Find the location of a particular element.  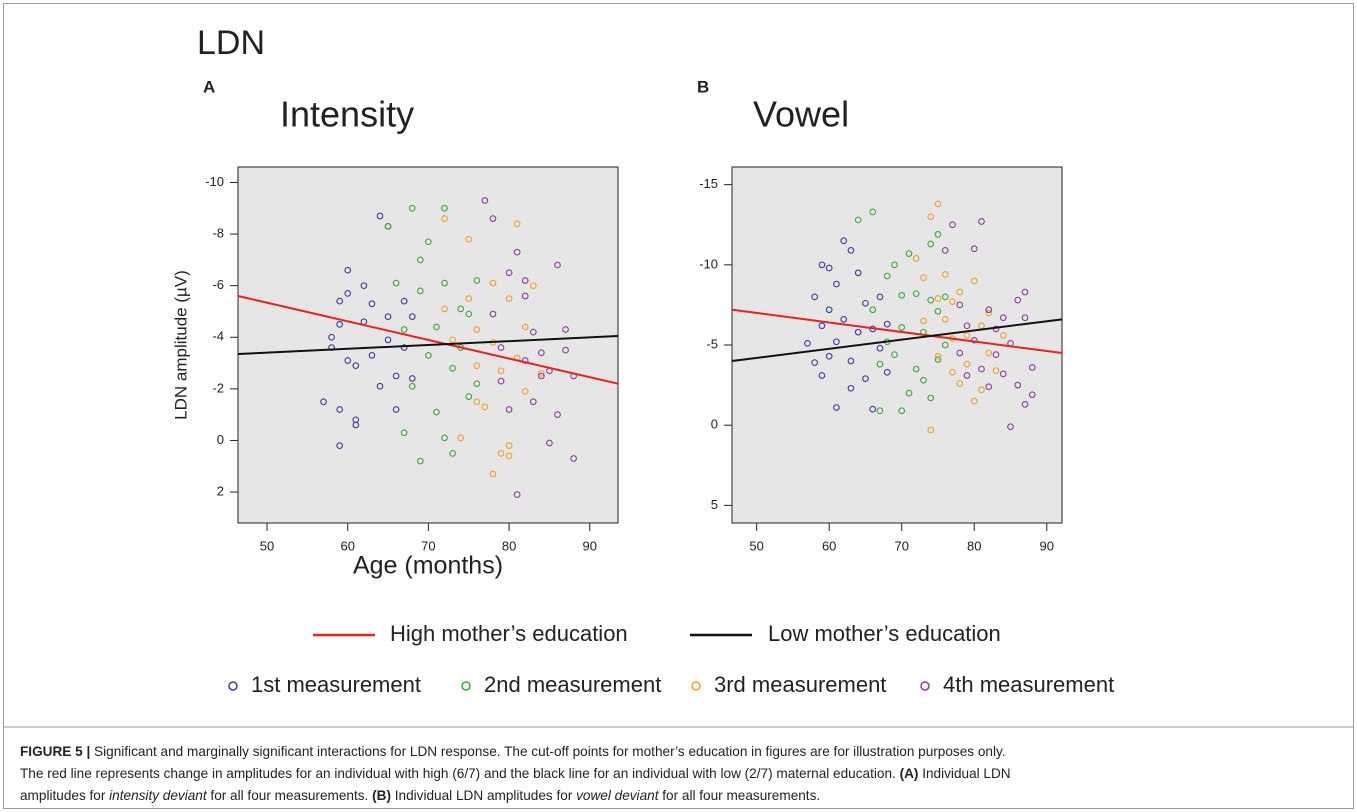

x-axis-label: Age (months) is located at coordinates (428, 566).